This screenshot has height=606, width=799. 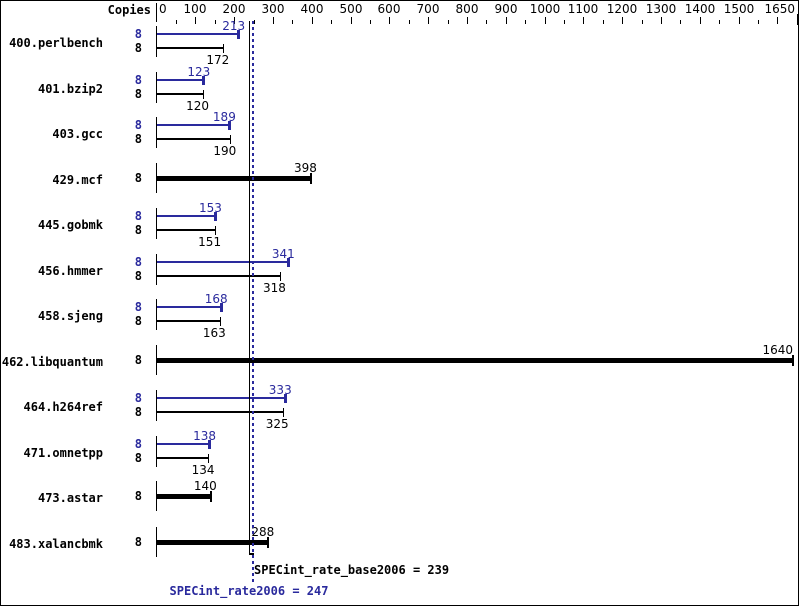 What do you see at coordinates (253, 302) in the screenshot?
I see `reference-line-peak` at bounding box center [253, 302].